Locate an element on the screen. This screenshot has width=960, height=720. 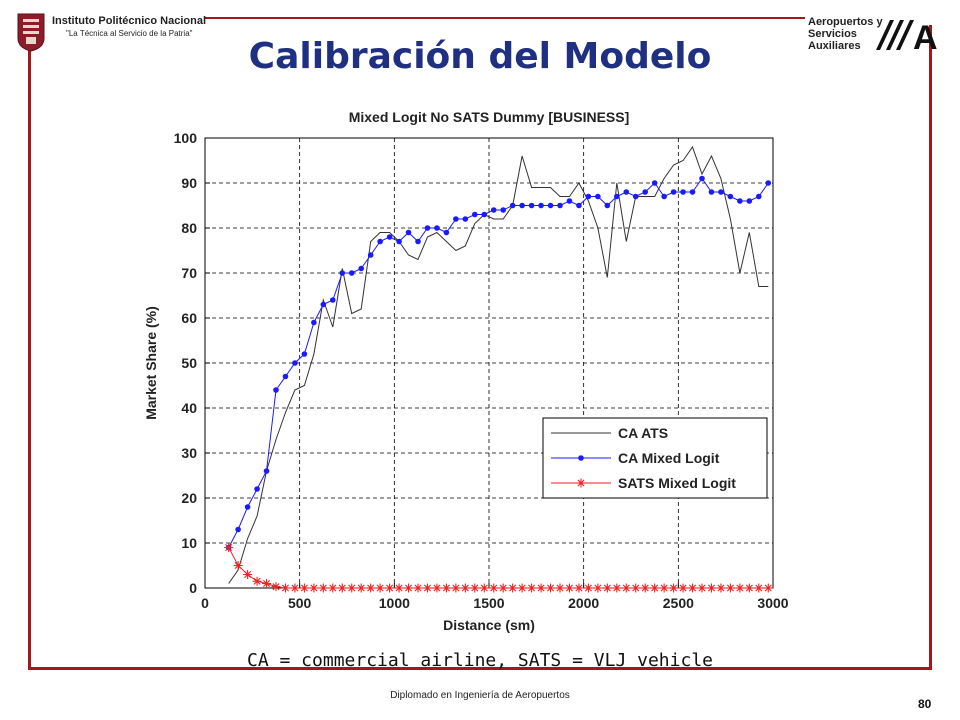
y-tick-label: 40 is located at coordinates (189, 408).